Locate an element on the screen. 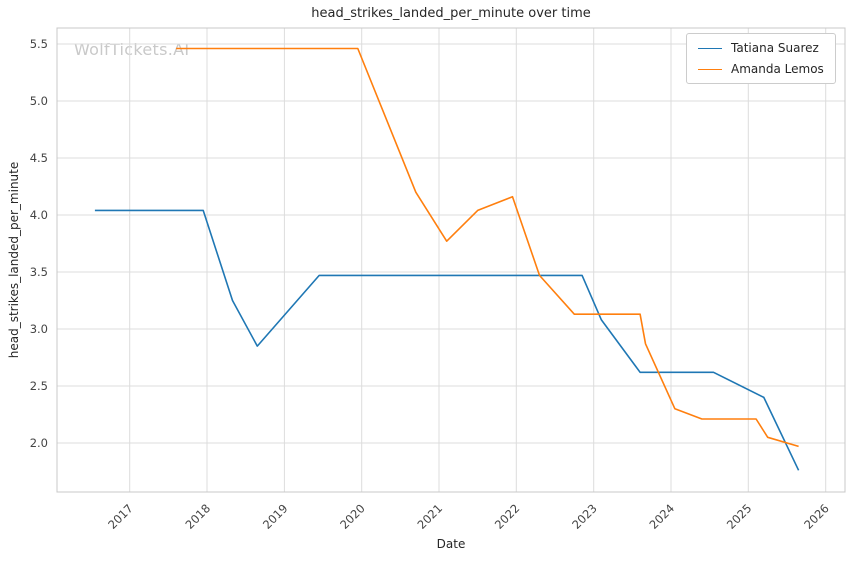 The height and width of the screenshot is (561, 848). x-tick-label: 2018 is located at coordinates (198, 516).